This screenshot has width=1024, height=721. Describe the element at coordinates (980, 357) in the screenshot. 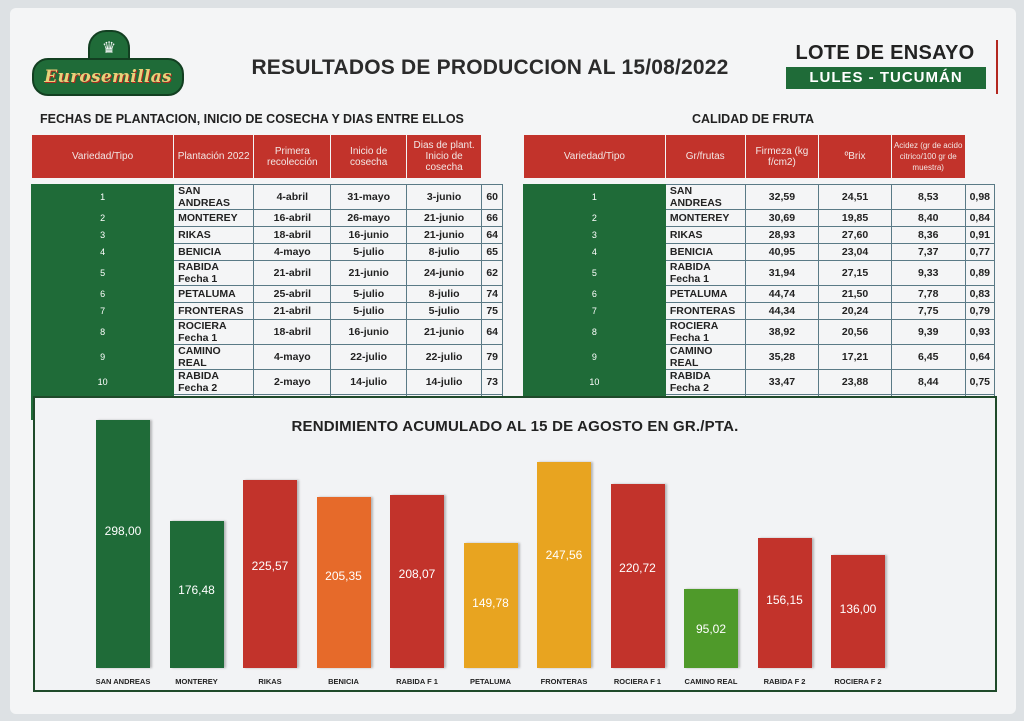

I see `value-cell: 0,64` at that location.